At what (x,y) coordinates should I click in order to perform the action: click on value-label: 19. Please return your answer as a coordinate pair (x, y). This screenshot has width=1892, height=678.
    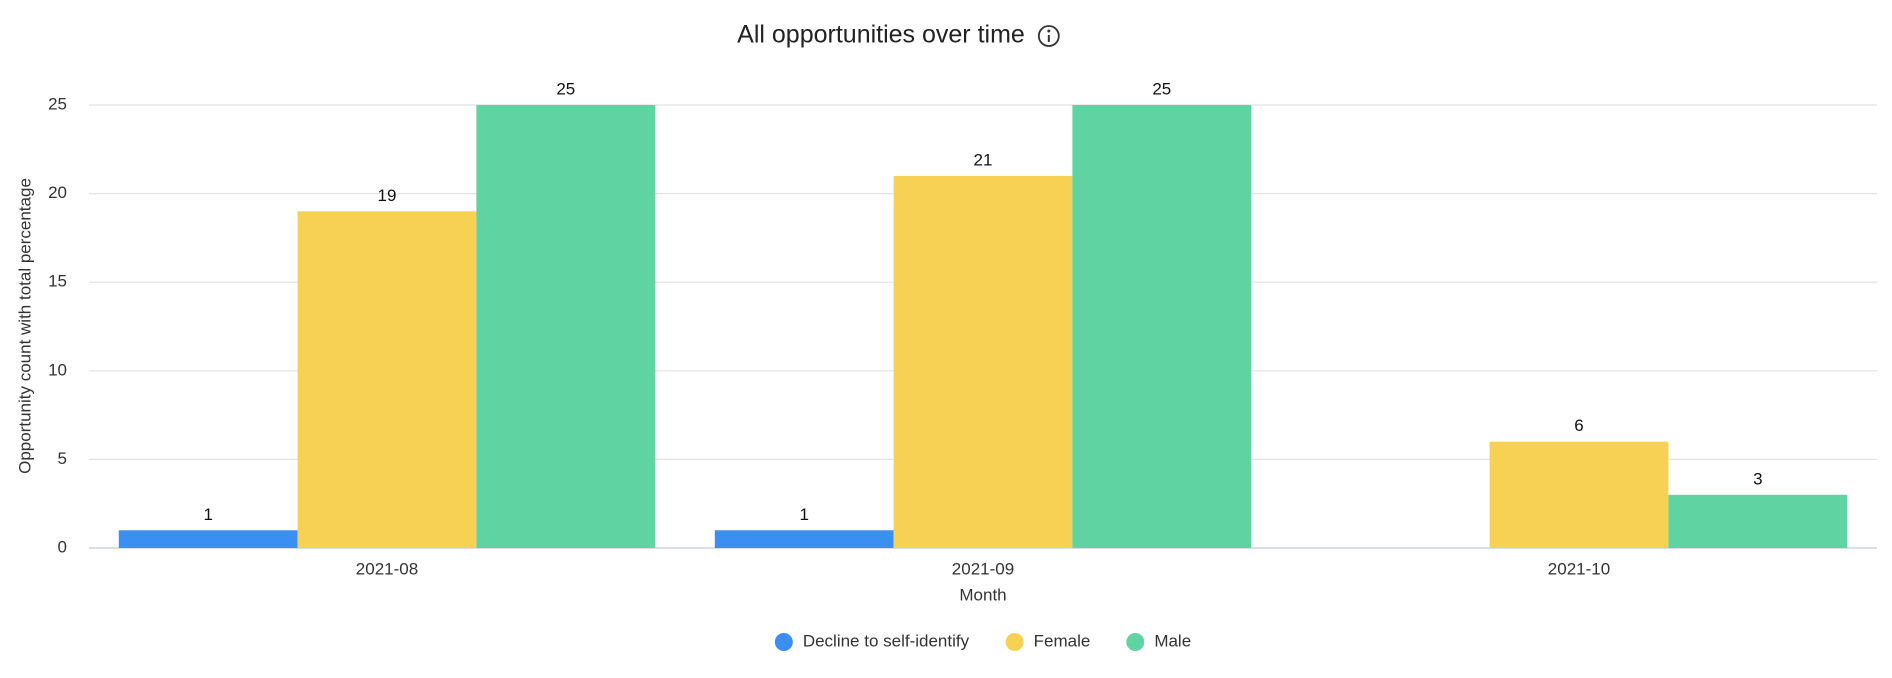
    Looking at the image, I should click on (387, 195).